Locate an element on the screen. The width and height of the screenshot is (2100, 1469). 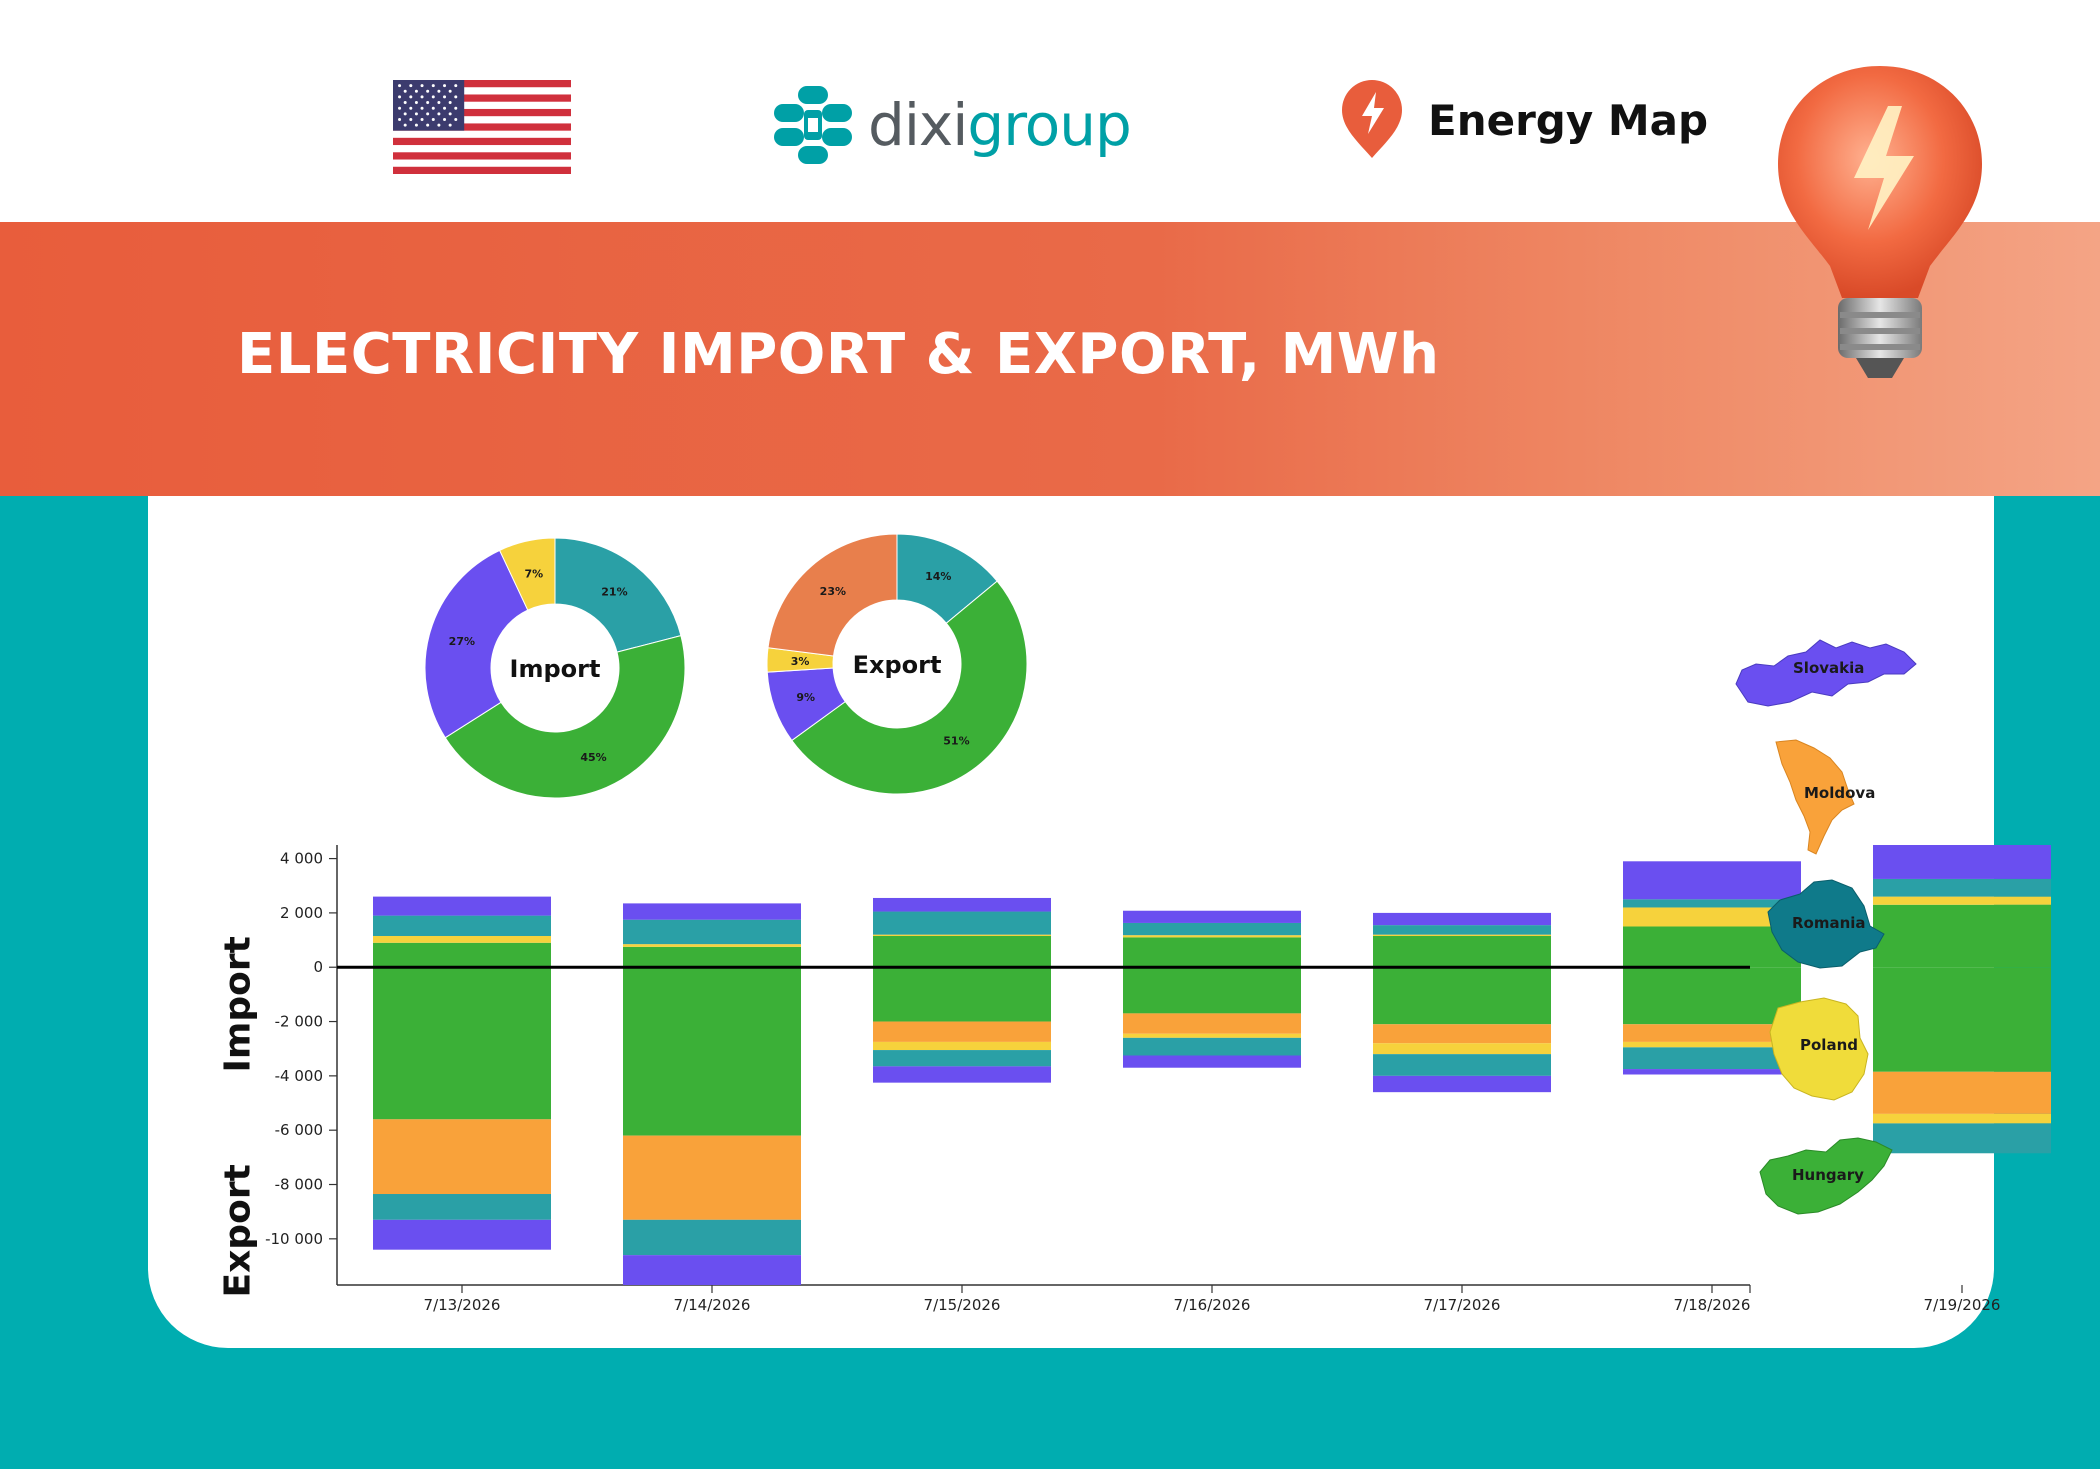
hungary-map-icon is located at coordinates (1826, 1176).